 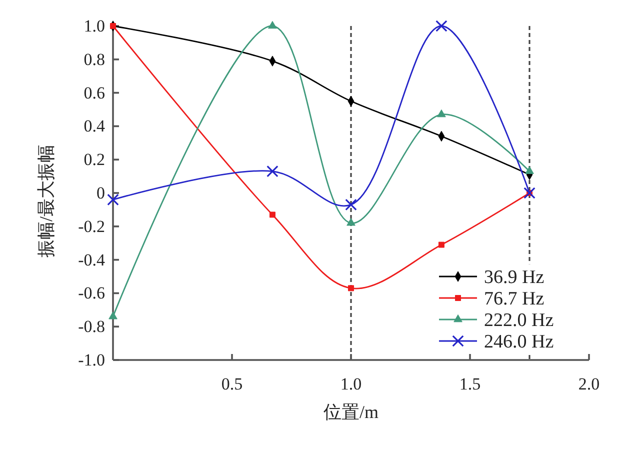 What do you see at coordinates (351, 412) in the screenshot?
I see `x-axis-title: 位置/m` at bounding box center [351, 412].